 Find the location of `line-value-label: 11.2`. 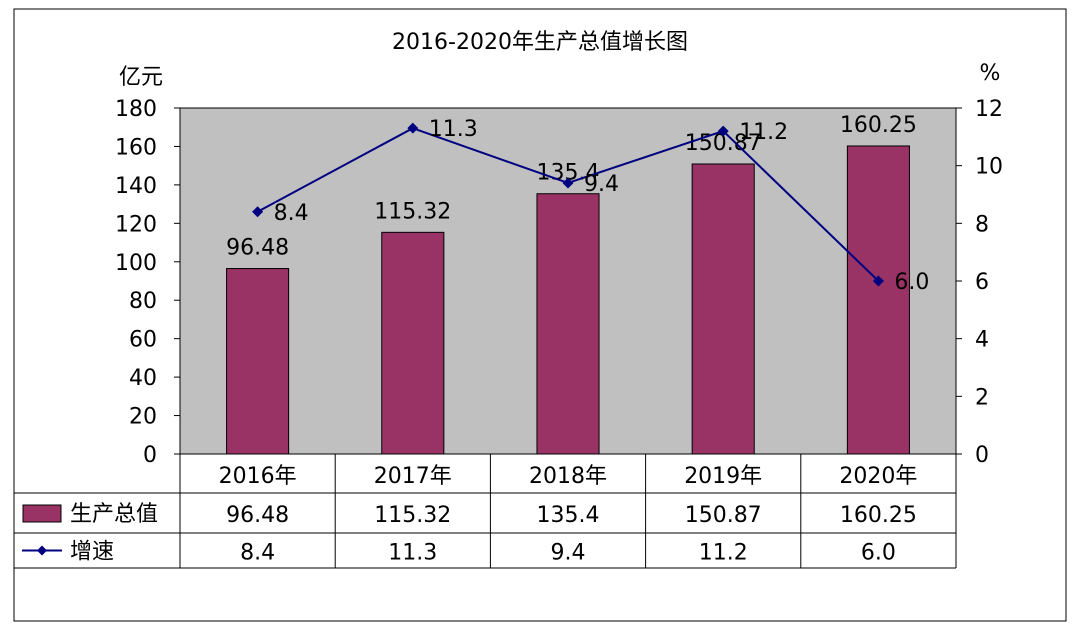

line-value-label: 11.2 is located at coordinates (763, 132).